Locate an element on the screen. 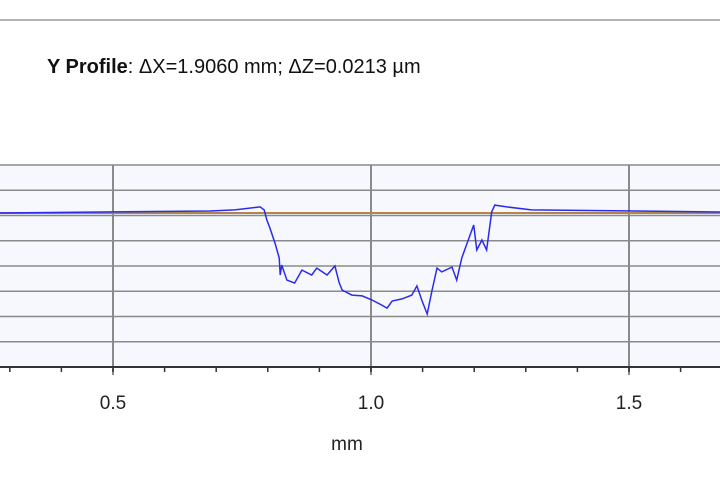 The width and height of the screenshot is (720, 492). top-divider is located at coordinates (360, 20).